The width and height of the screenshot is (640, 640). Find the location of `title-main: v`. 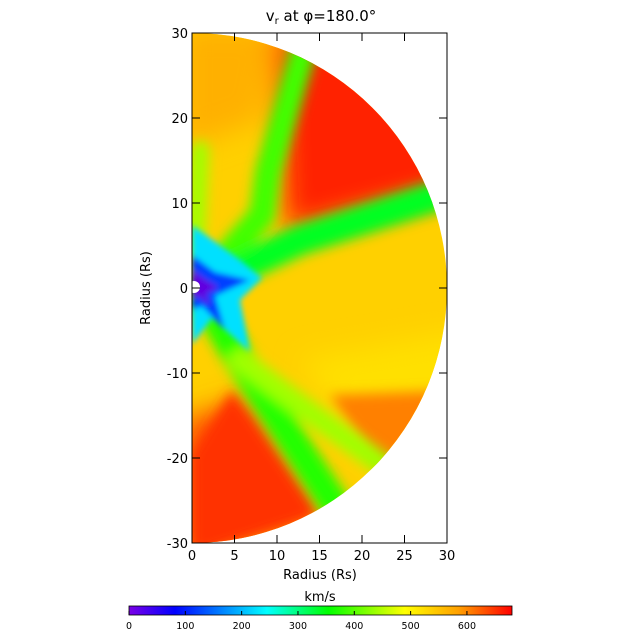

title-main: v is located at coordinates (270, 16).